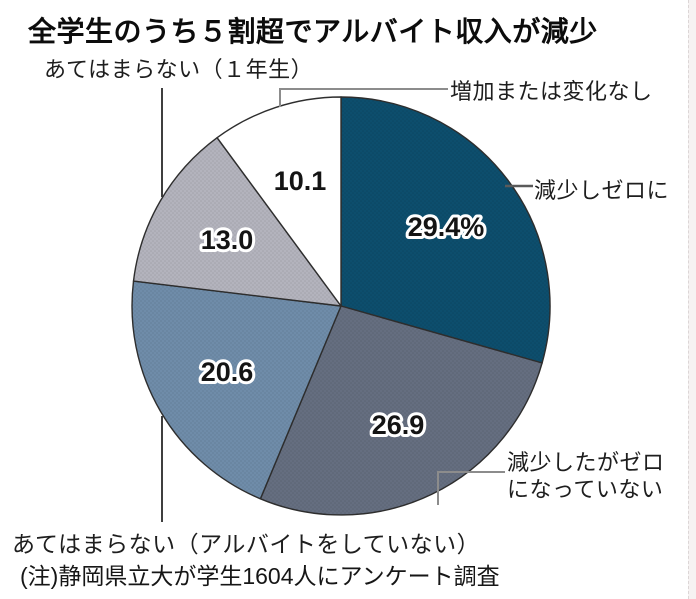  What do you see at coordinates (227, 372) in the screenshot?
I see `slice-value-label: 20.6` at bounding box center [227, 372].